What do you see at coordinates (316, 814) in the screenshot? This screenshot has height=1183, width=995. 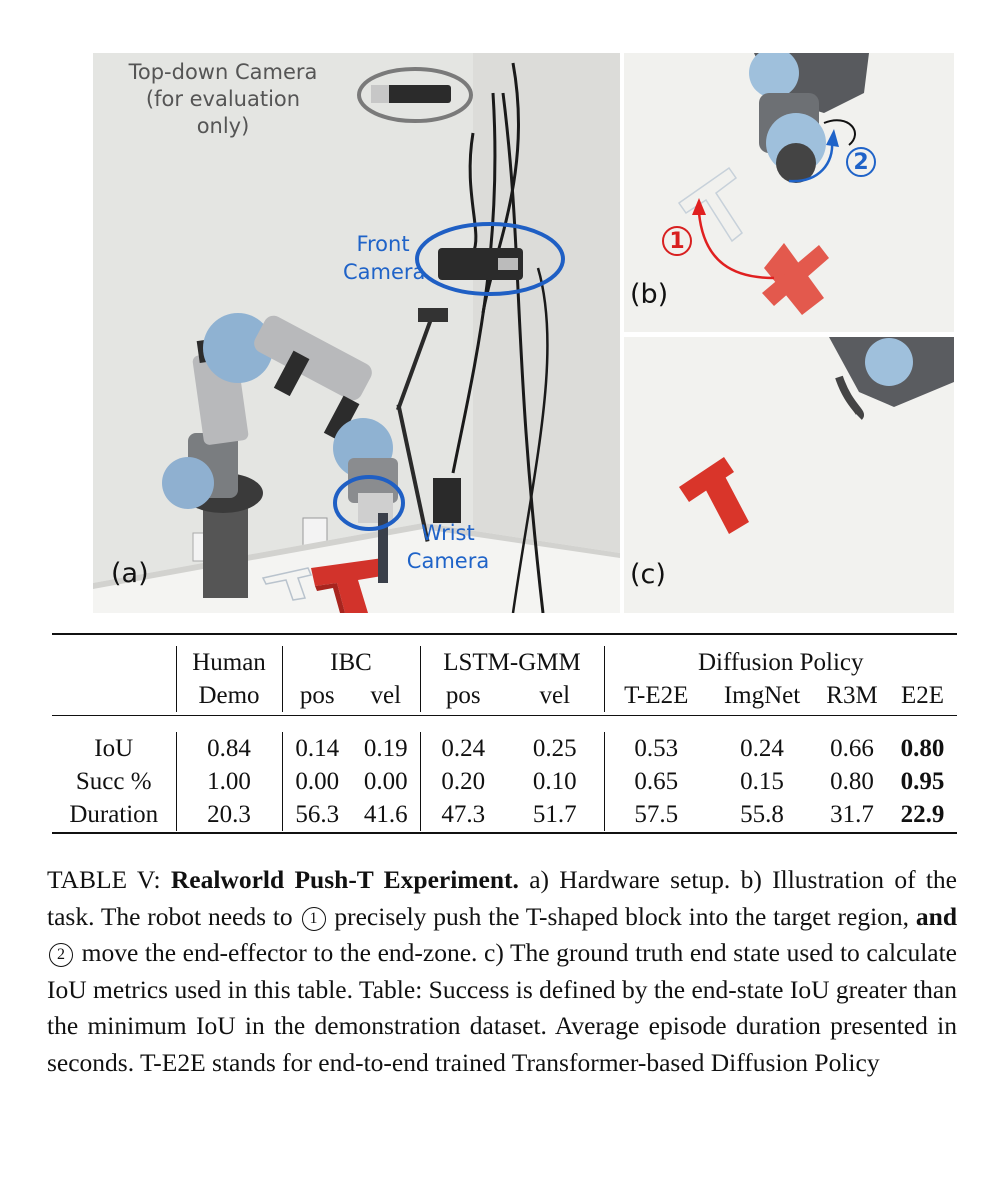 I see `cell-ibc-pos: 56.3` at bounding box center [316, 814].